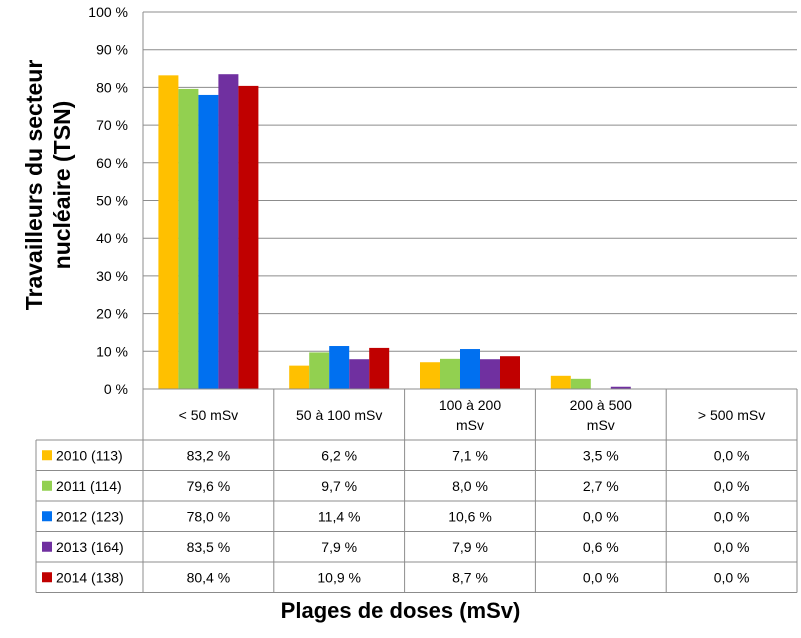  Describe the element at coordinates (112, 351) in the screenshot. I see `y-tick-label: 10 %` at that location.